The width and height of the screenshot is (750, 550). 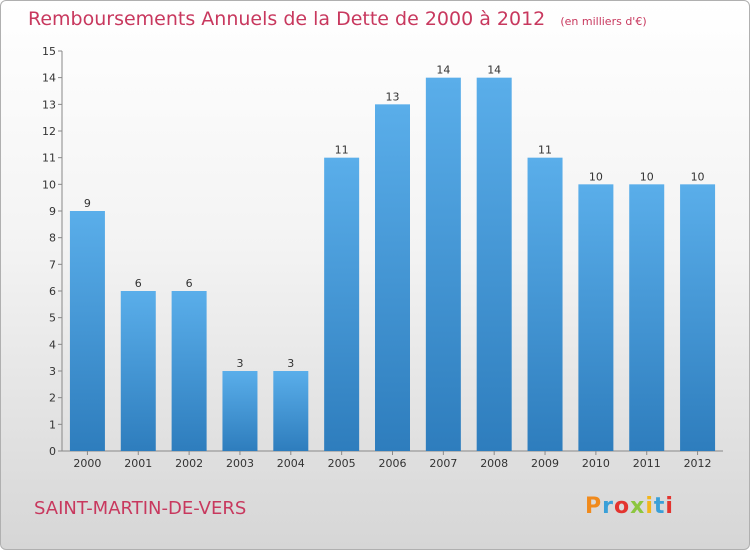 What do you see at coordinates (189, 463) in the screenshot?
I see `x-tick-label: 2002` at bounding box center [189, 463].